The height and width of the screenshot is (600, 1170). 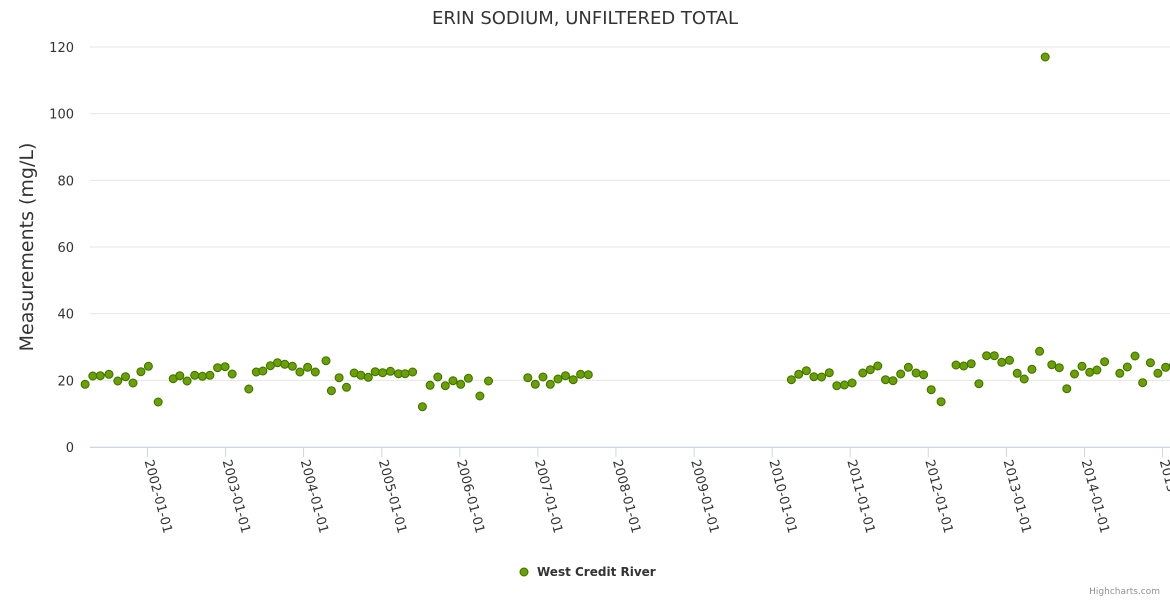 What do you see at coordinates (1124, 592) in the screenshot?
I see `credits-link: Highcharts.com` at bounding box center [1124, 592].